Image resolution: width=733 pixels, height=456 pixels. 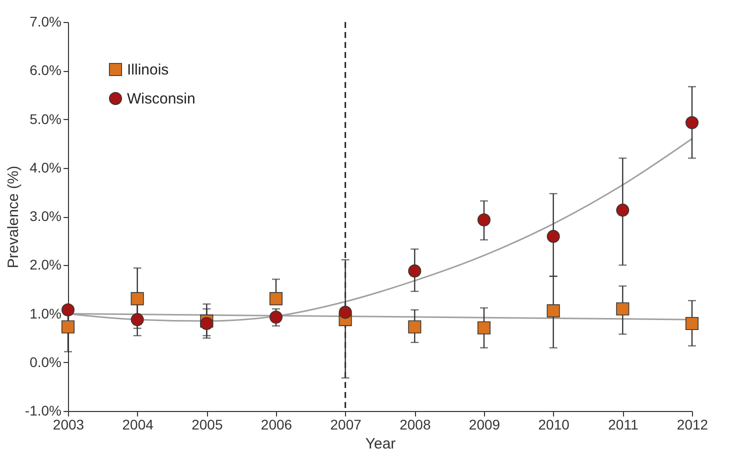 I want to click on x-tick-label: 2005, so click(x=207, y=424).